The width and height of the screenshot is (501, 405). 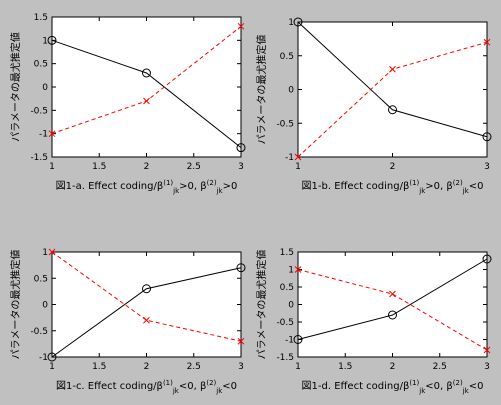 What do you see at coordinates (356, 386) in the screenshot?
I see `caption-main: 図1-d. Effect coding/β` at bounding box center [356, 386].